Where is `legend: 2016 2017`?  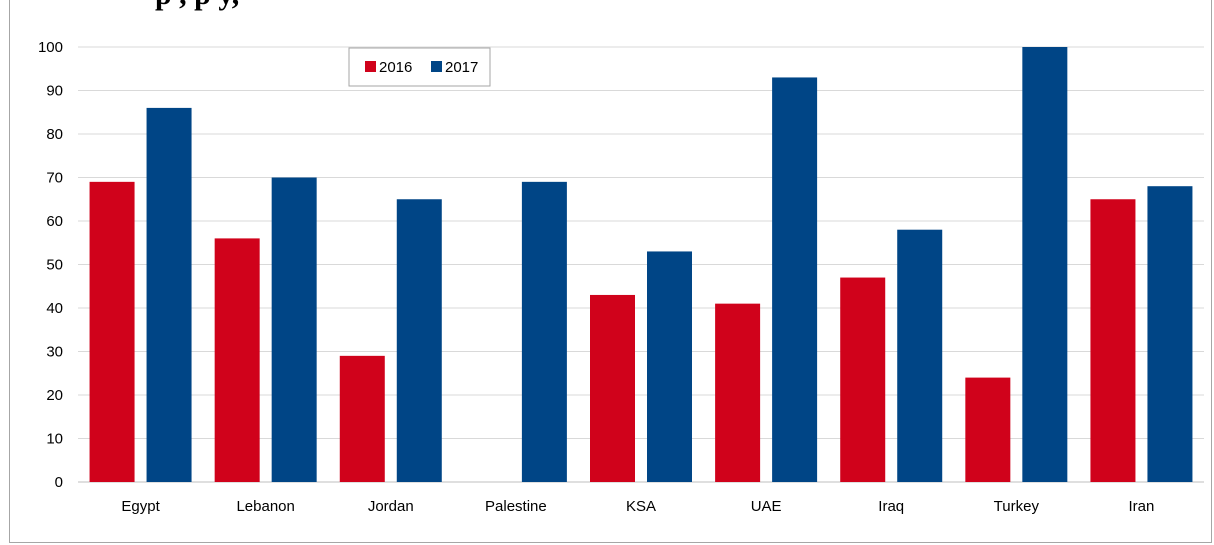 legend: 2016 2017 is located at coordinates (419, 67).